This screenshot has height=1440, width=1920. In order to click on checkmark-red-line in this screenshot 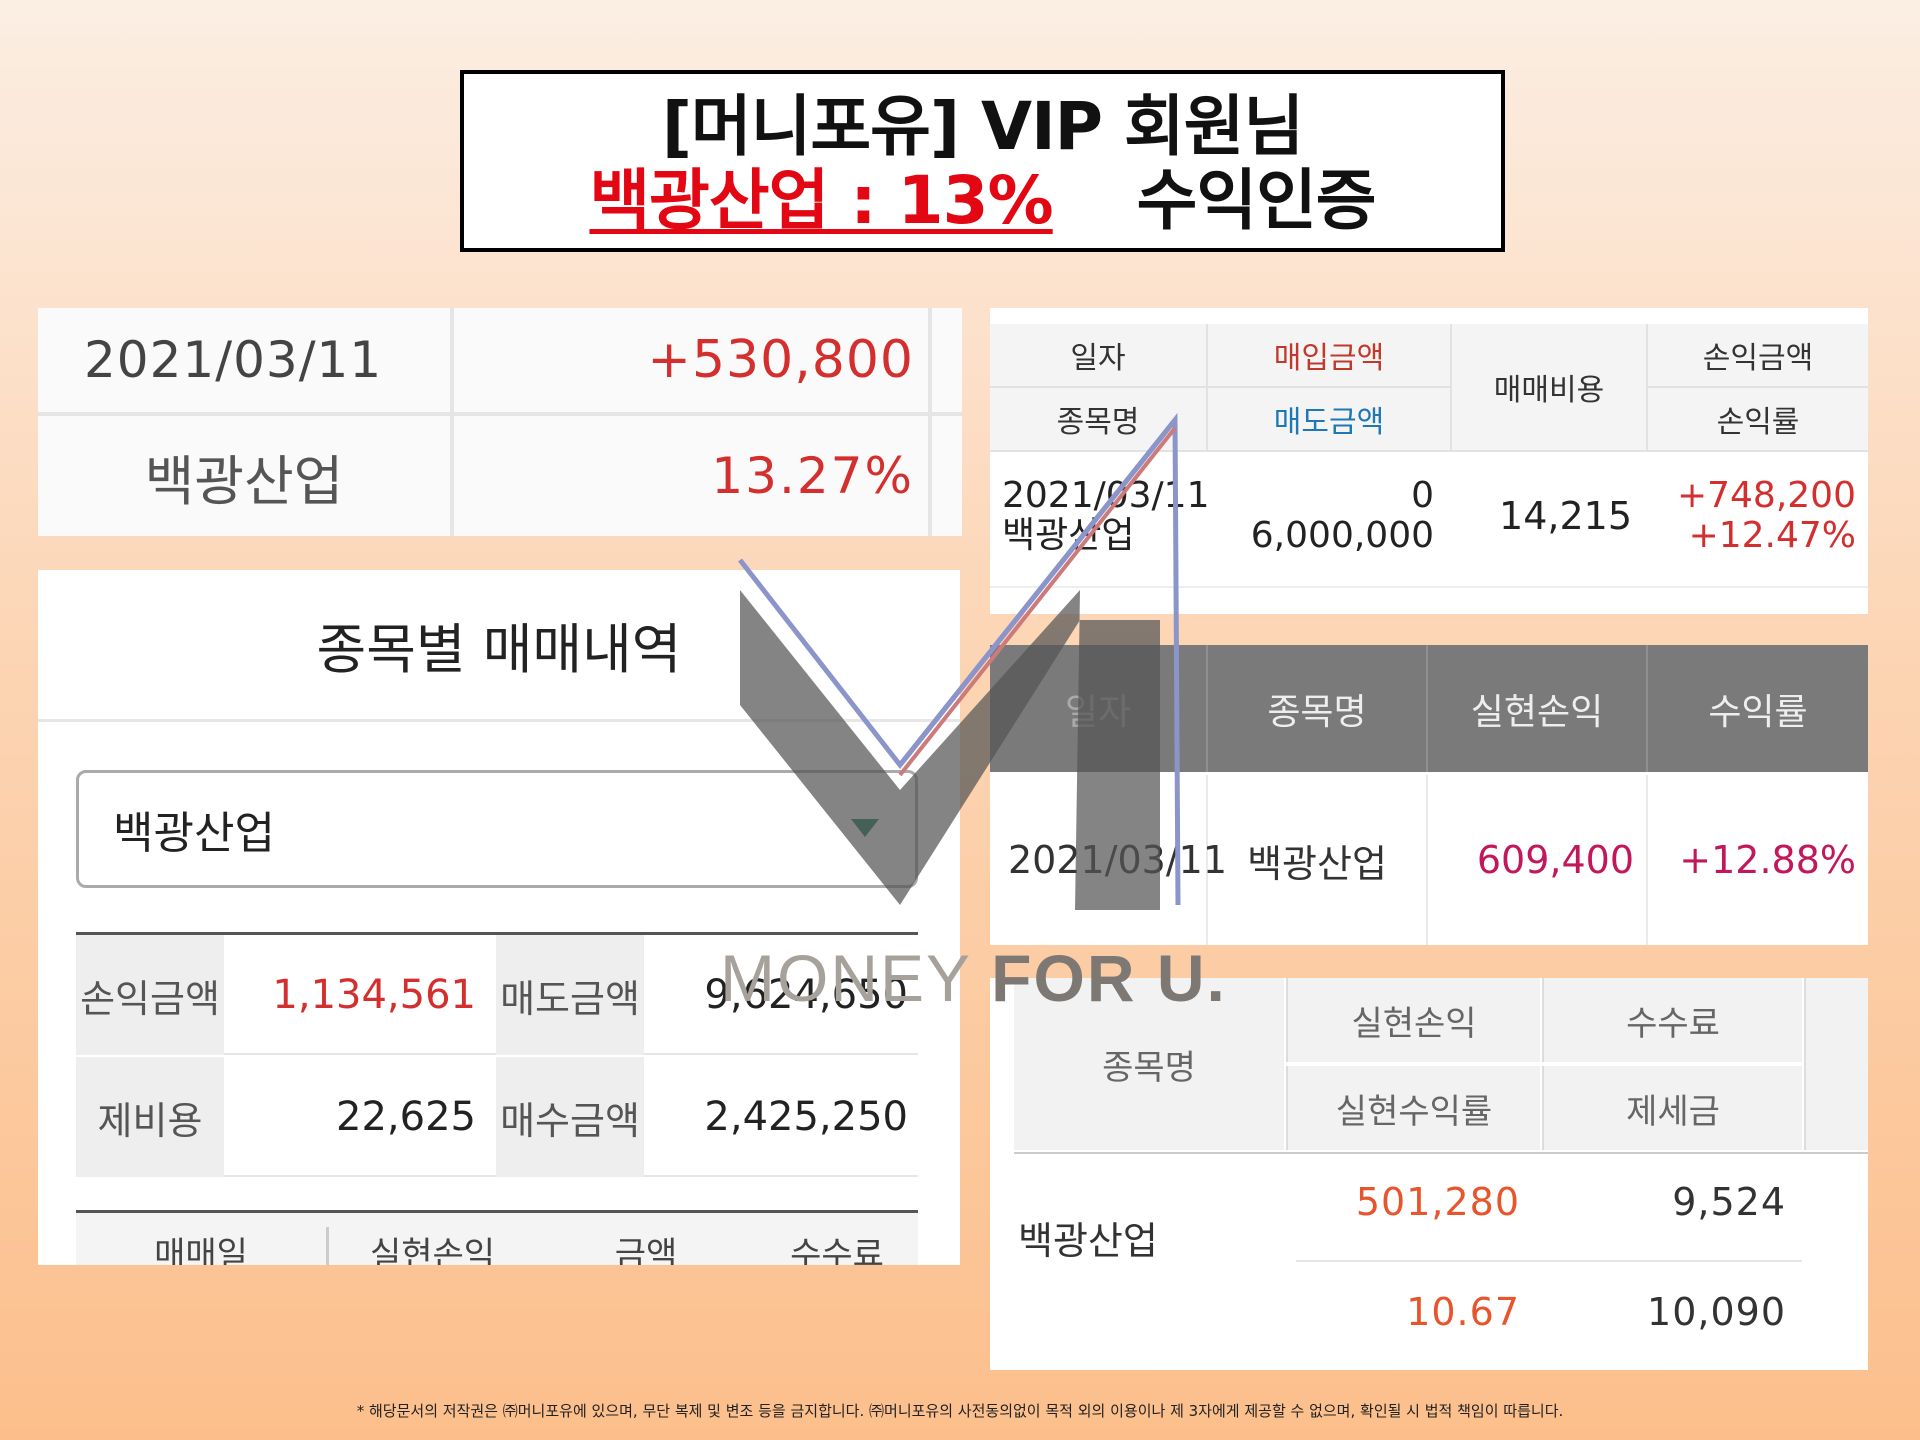, I will do `click(1037, 601)`.